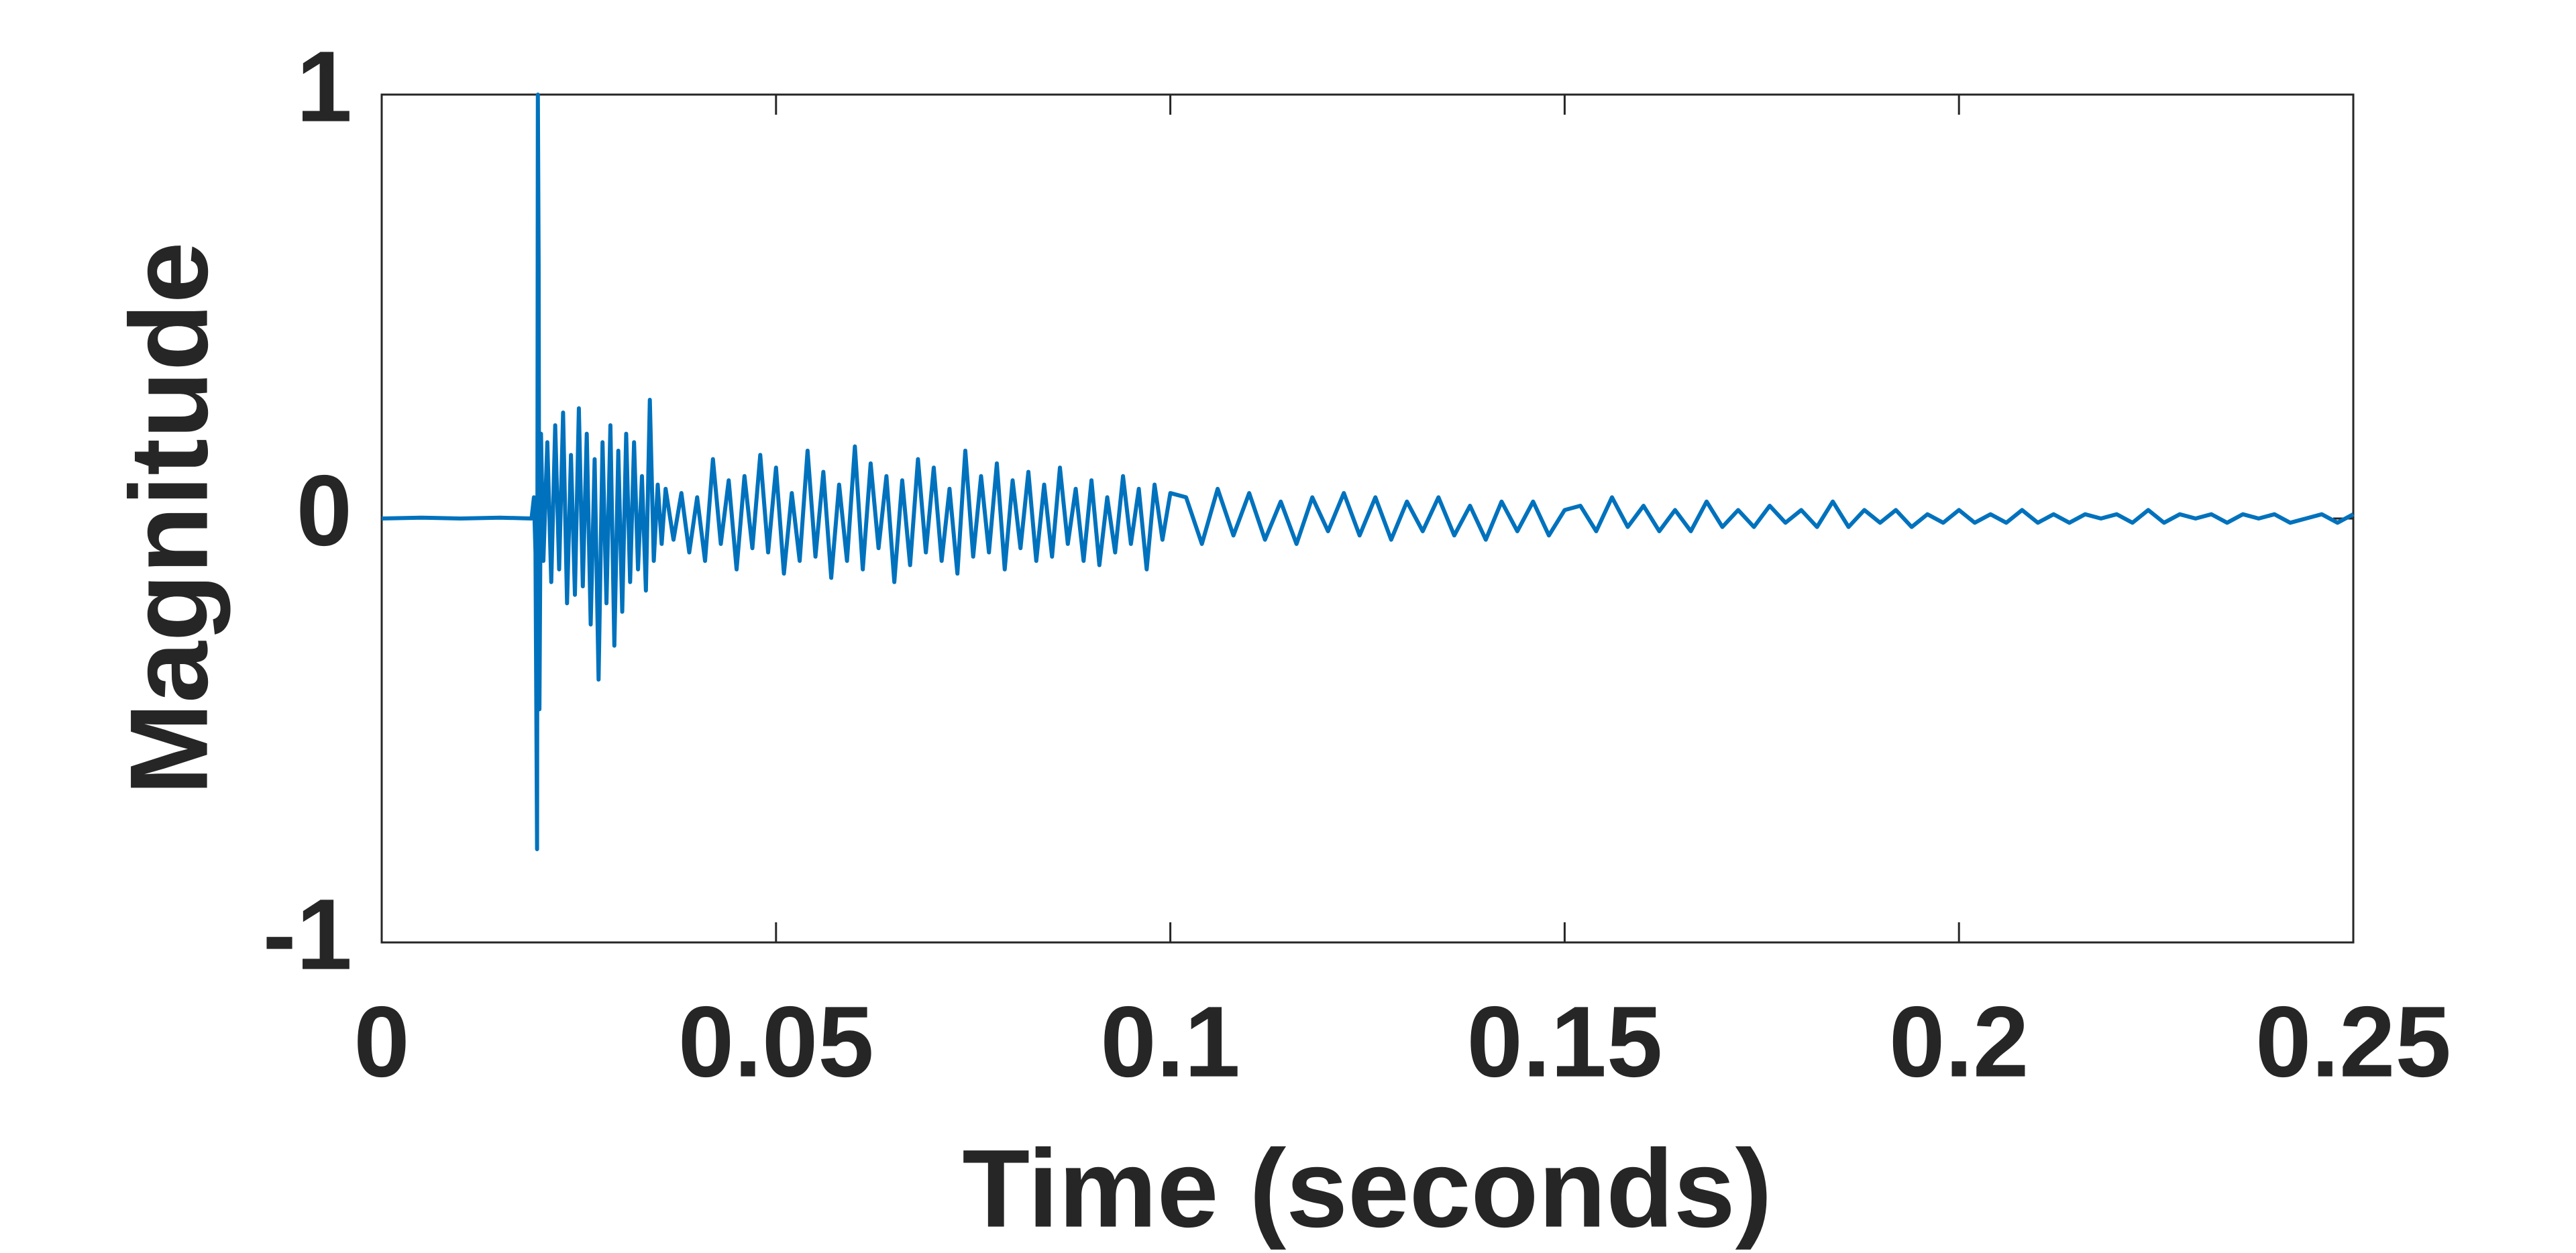 The width and height of the screenshot is (2576, 1253). Describe the element at coordinates (1170, 1041) in the screenshot. I see `x-tick-label: 0.1` at that location.